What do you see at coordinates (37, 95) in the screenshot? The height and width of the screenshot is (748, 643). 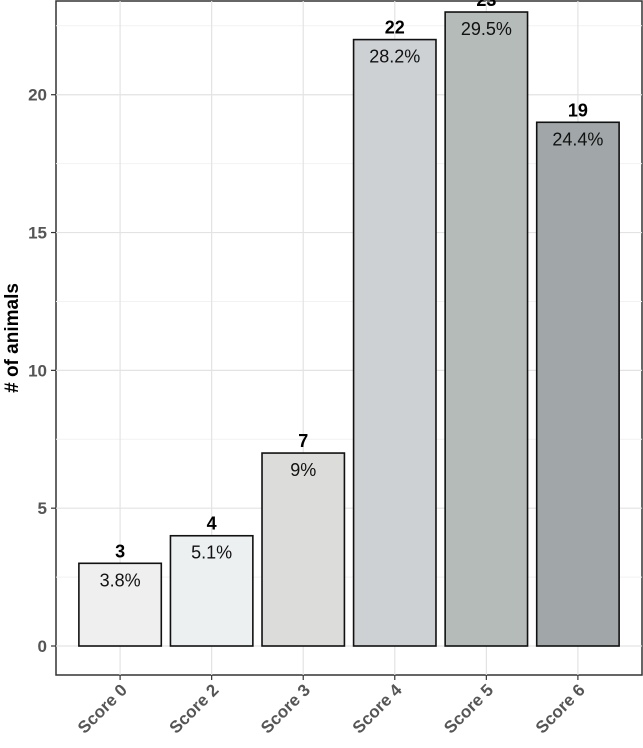 I see `y-tick-label: 20` at bounding box center [37, 95].